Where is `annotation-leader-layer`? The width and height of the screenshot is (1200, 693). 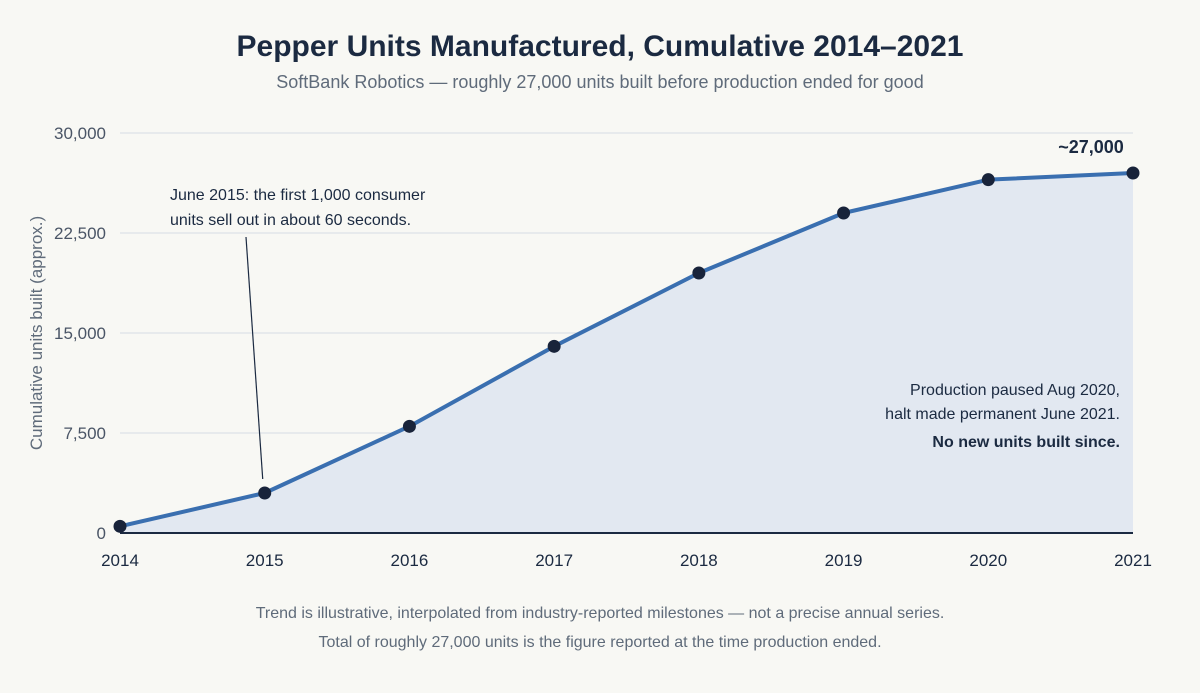 annotation-leader-layer is located at coordinates (254, 358).